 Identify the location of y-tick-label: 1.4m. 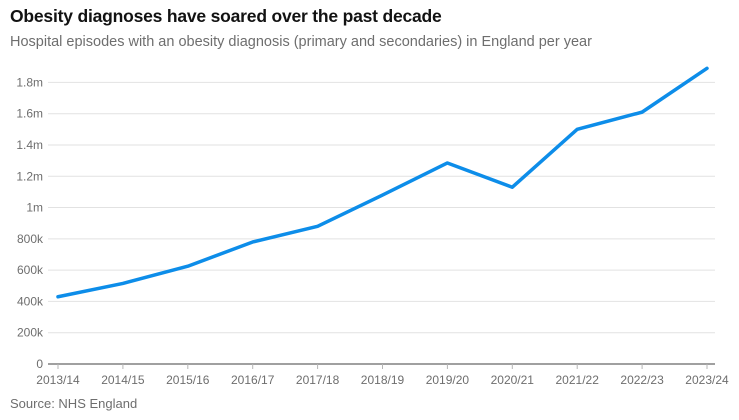
(29, 145).